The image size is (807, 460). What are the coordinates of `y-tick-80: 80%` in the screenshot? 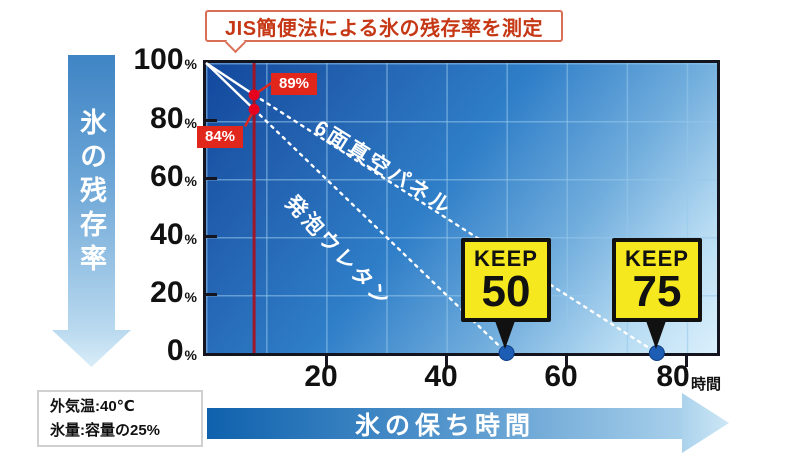 It's located at (159, 119).